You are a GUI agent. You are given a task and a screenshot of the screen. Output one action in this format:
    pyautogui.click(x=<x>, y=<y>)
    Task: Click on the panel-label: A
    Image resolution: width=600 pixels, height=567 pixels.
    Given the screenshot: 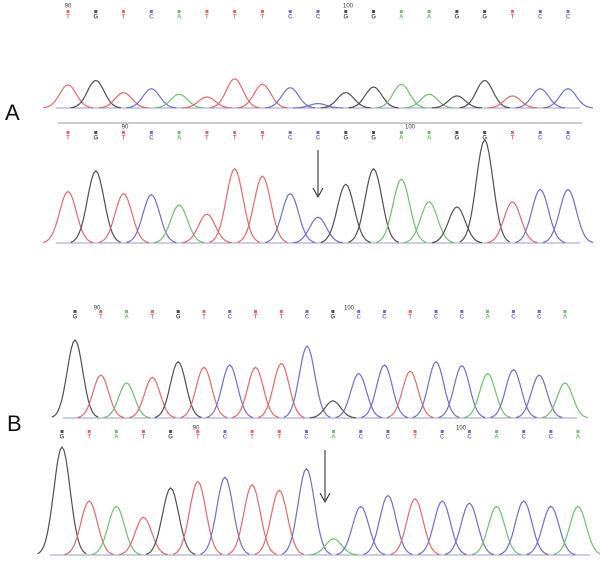 What is the action you would take?
    pyautogui.click(x=12, y=112)
    